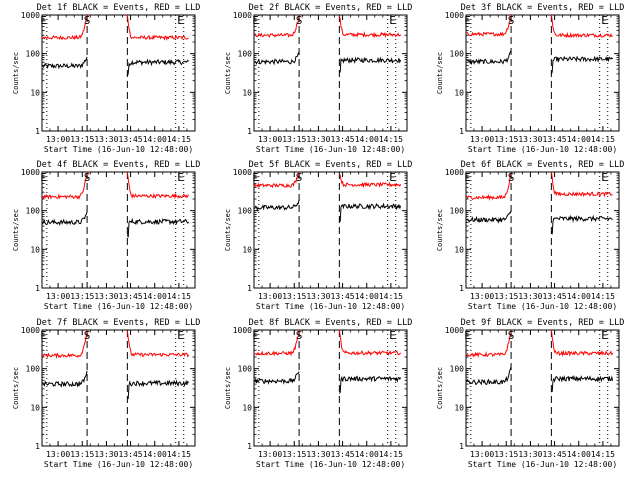  Describe the element at coordinates (543, 8) in the screenshot. I see `panel-title: Det 3f BLACK = Events, RED = LLD` at that location.